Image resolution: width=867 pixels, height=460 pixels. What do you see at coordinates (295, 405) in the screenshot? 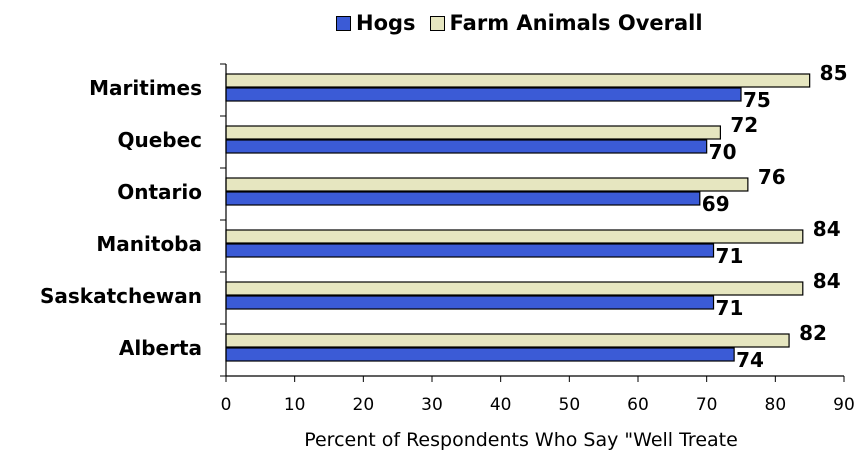
I see `x-tick-label-10: 10` at bounding box center [295, 405].